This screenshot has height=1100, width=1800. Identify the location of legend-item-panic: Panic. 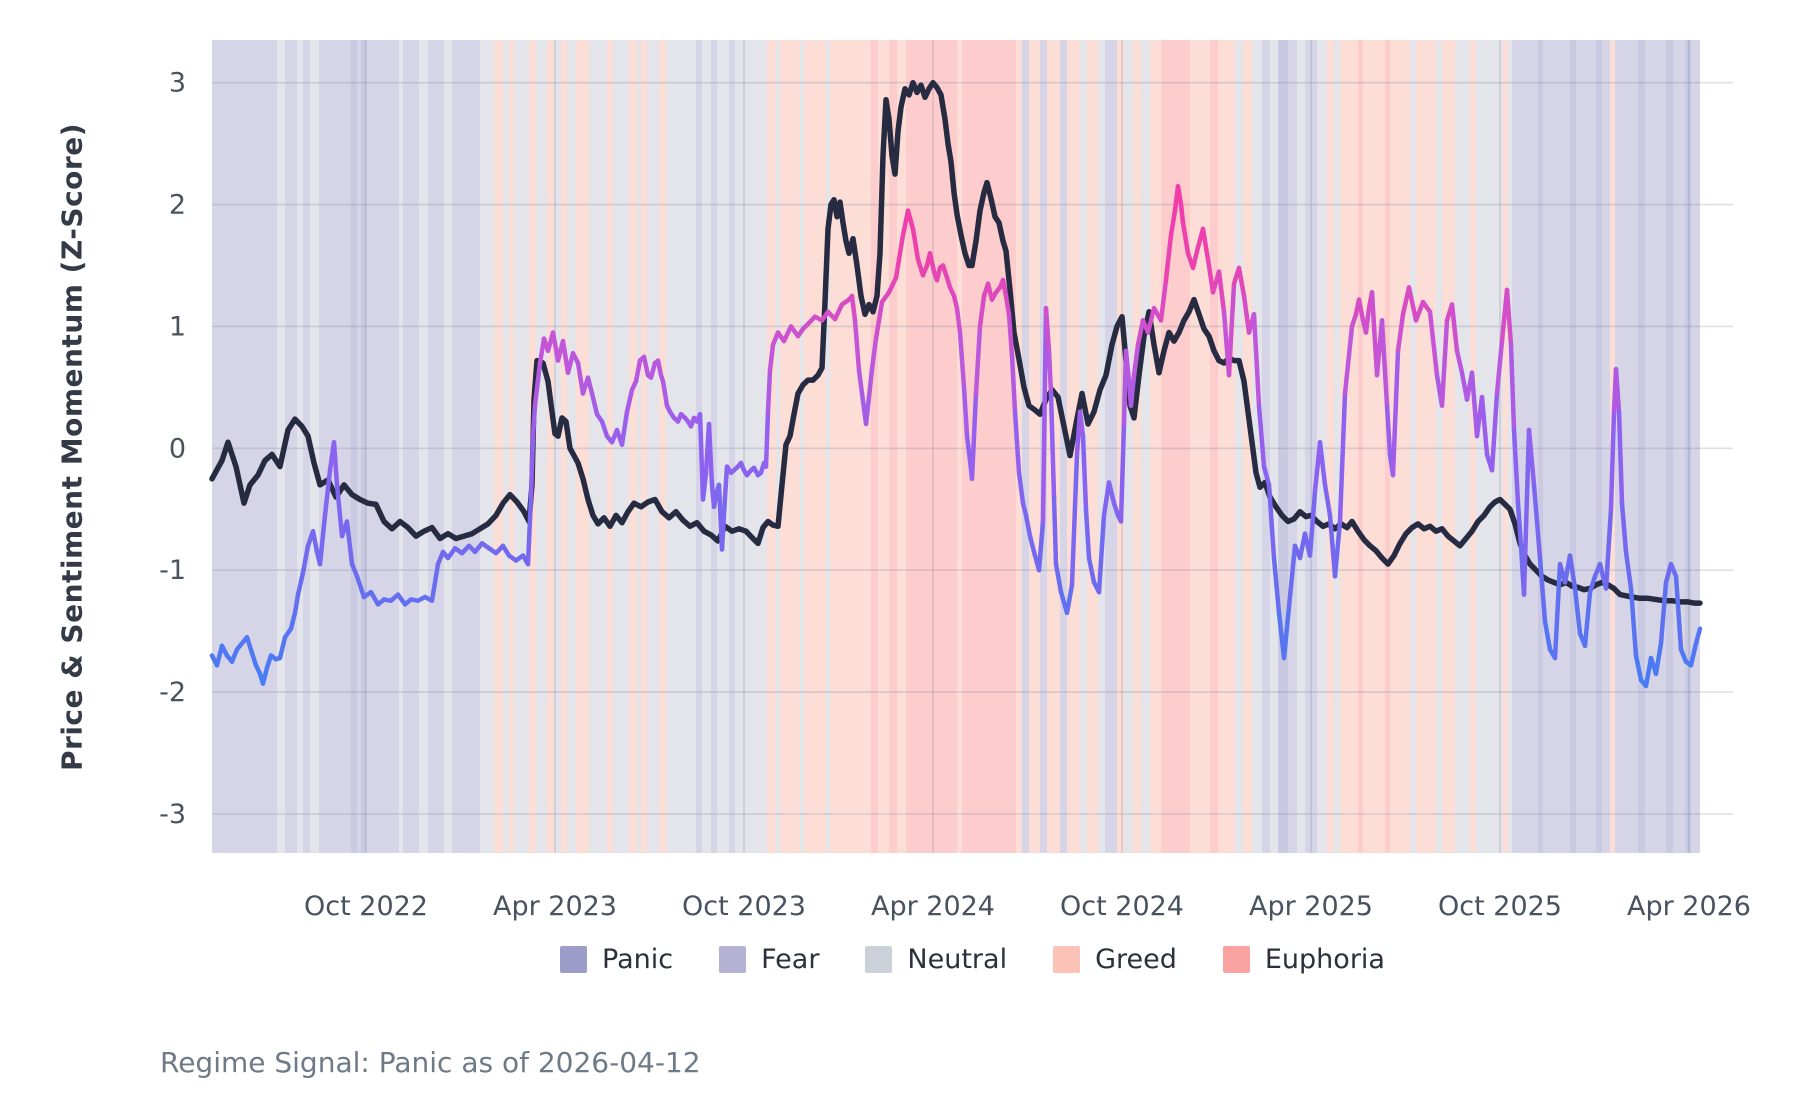
(616, 959).